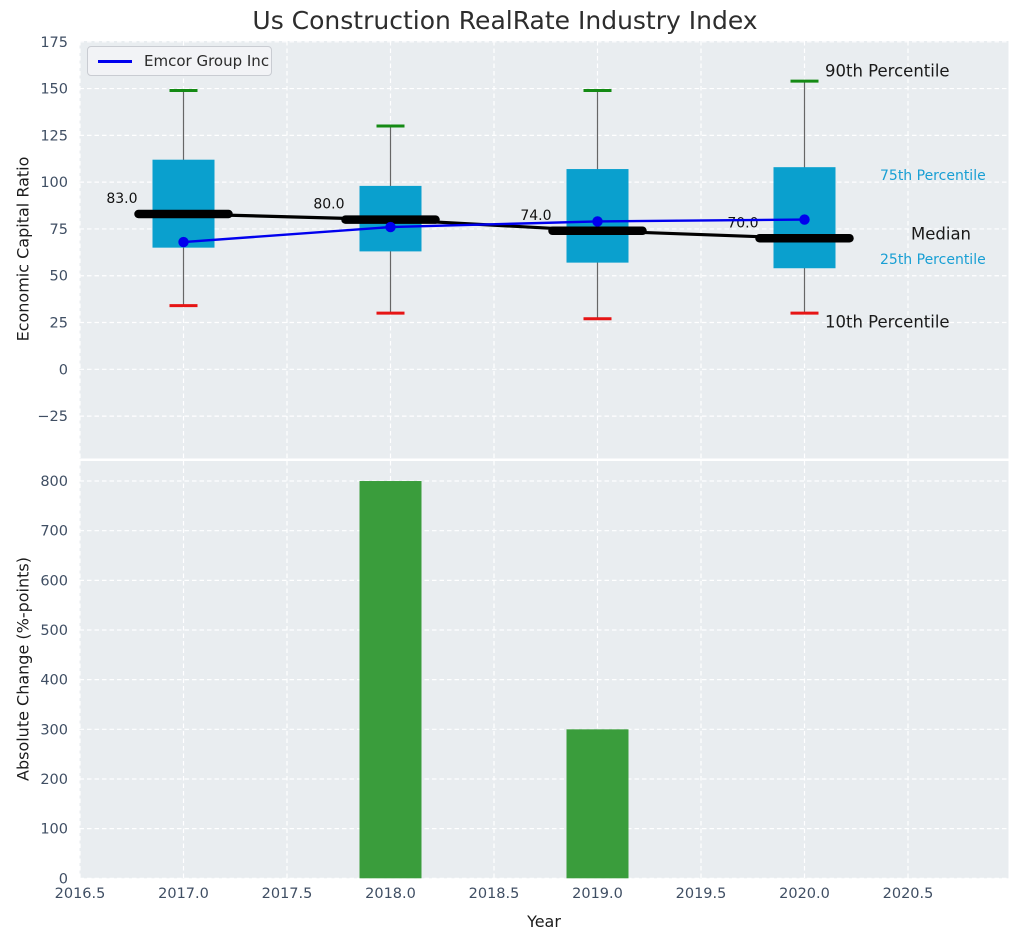 The width and height of the screenshot is (1019, 942). I want to click on ytick-top-125: 125, so click(54, 136).